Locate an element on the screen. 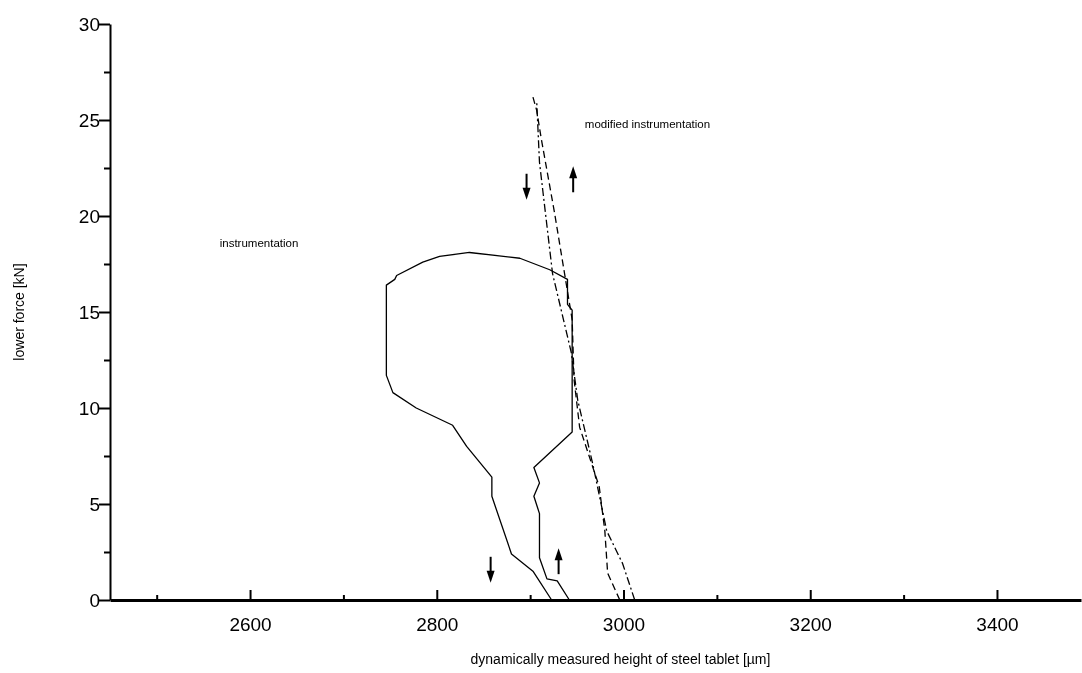 Image resolution: width=1082 pixels, height=673 pixels. y-tick-label: 20 is located at coordinates (89, 216).